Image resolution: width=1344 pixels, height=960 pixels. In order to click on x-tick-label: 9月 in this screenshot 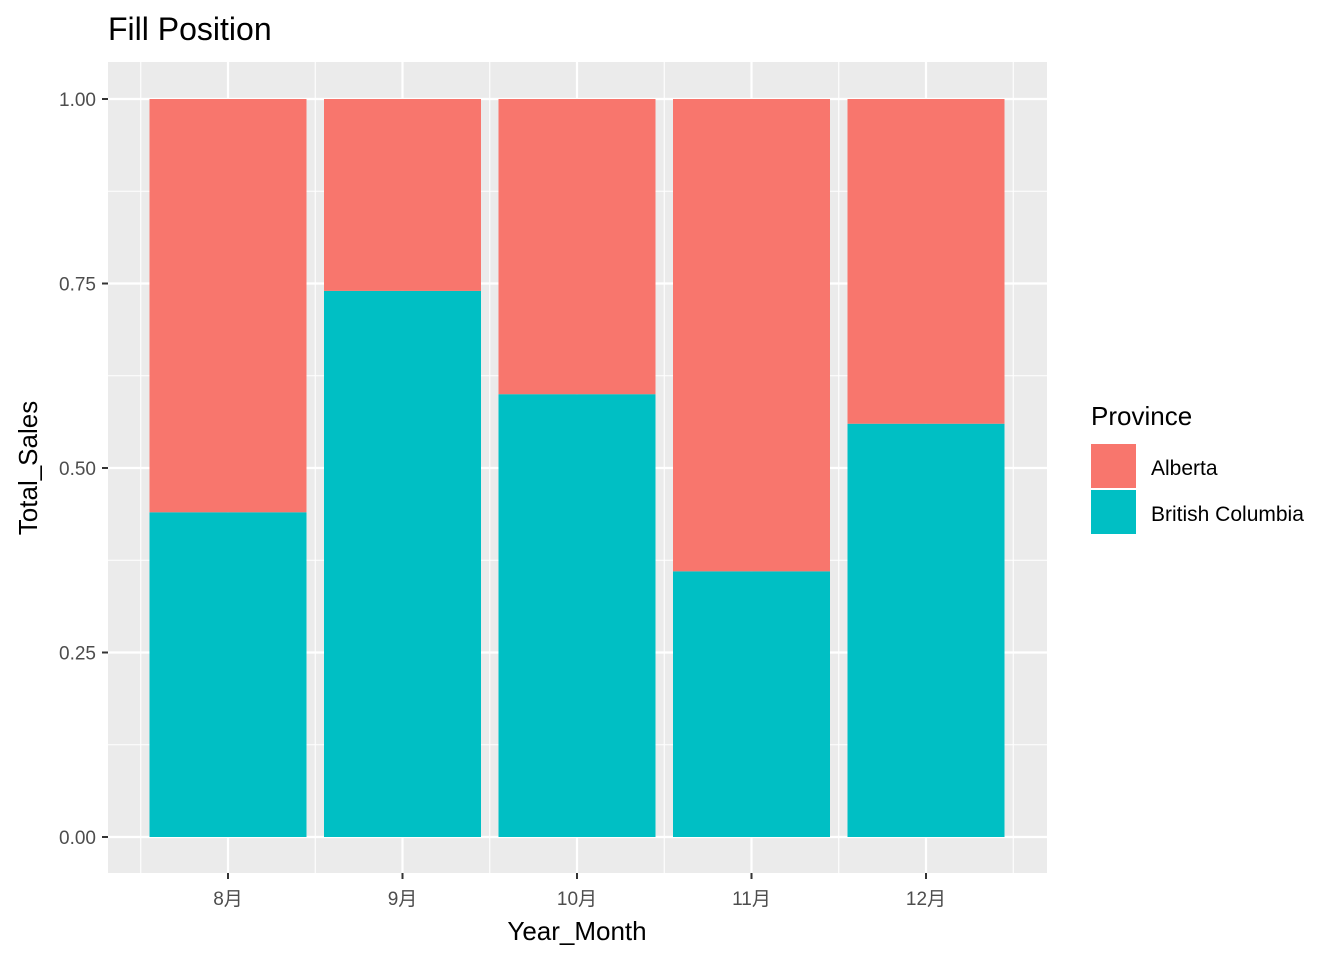, I will do `click(403, 899)`.